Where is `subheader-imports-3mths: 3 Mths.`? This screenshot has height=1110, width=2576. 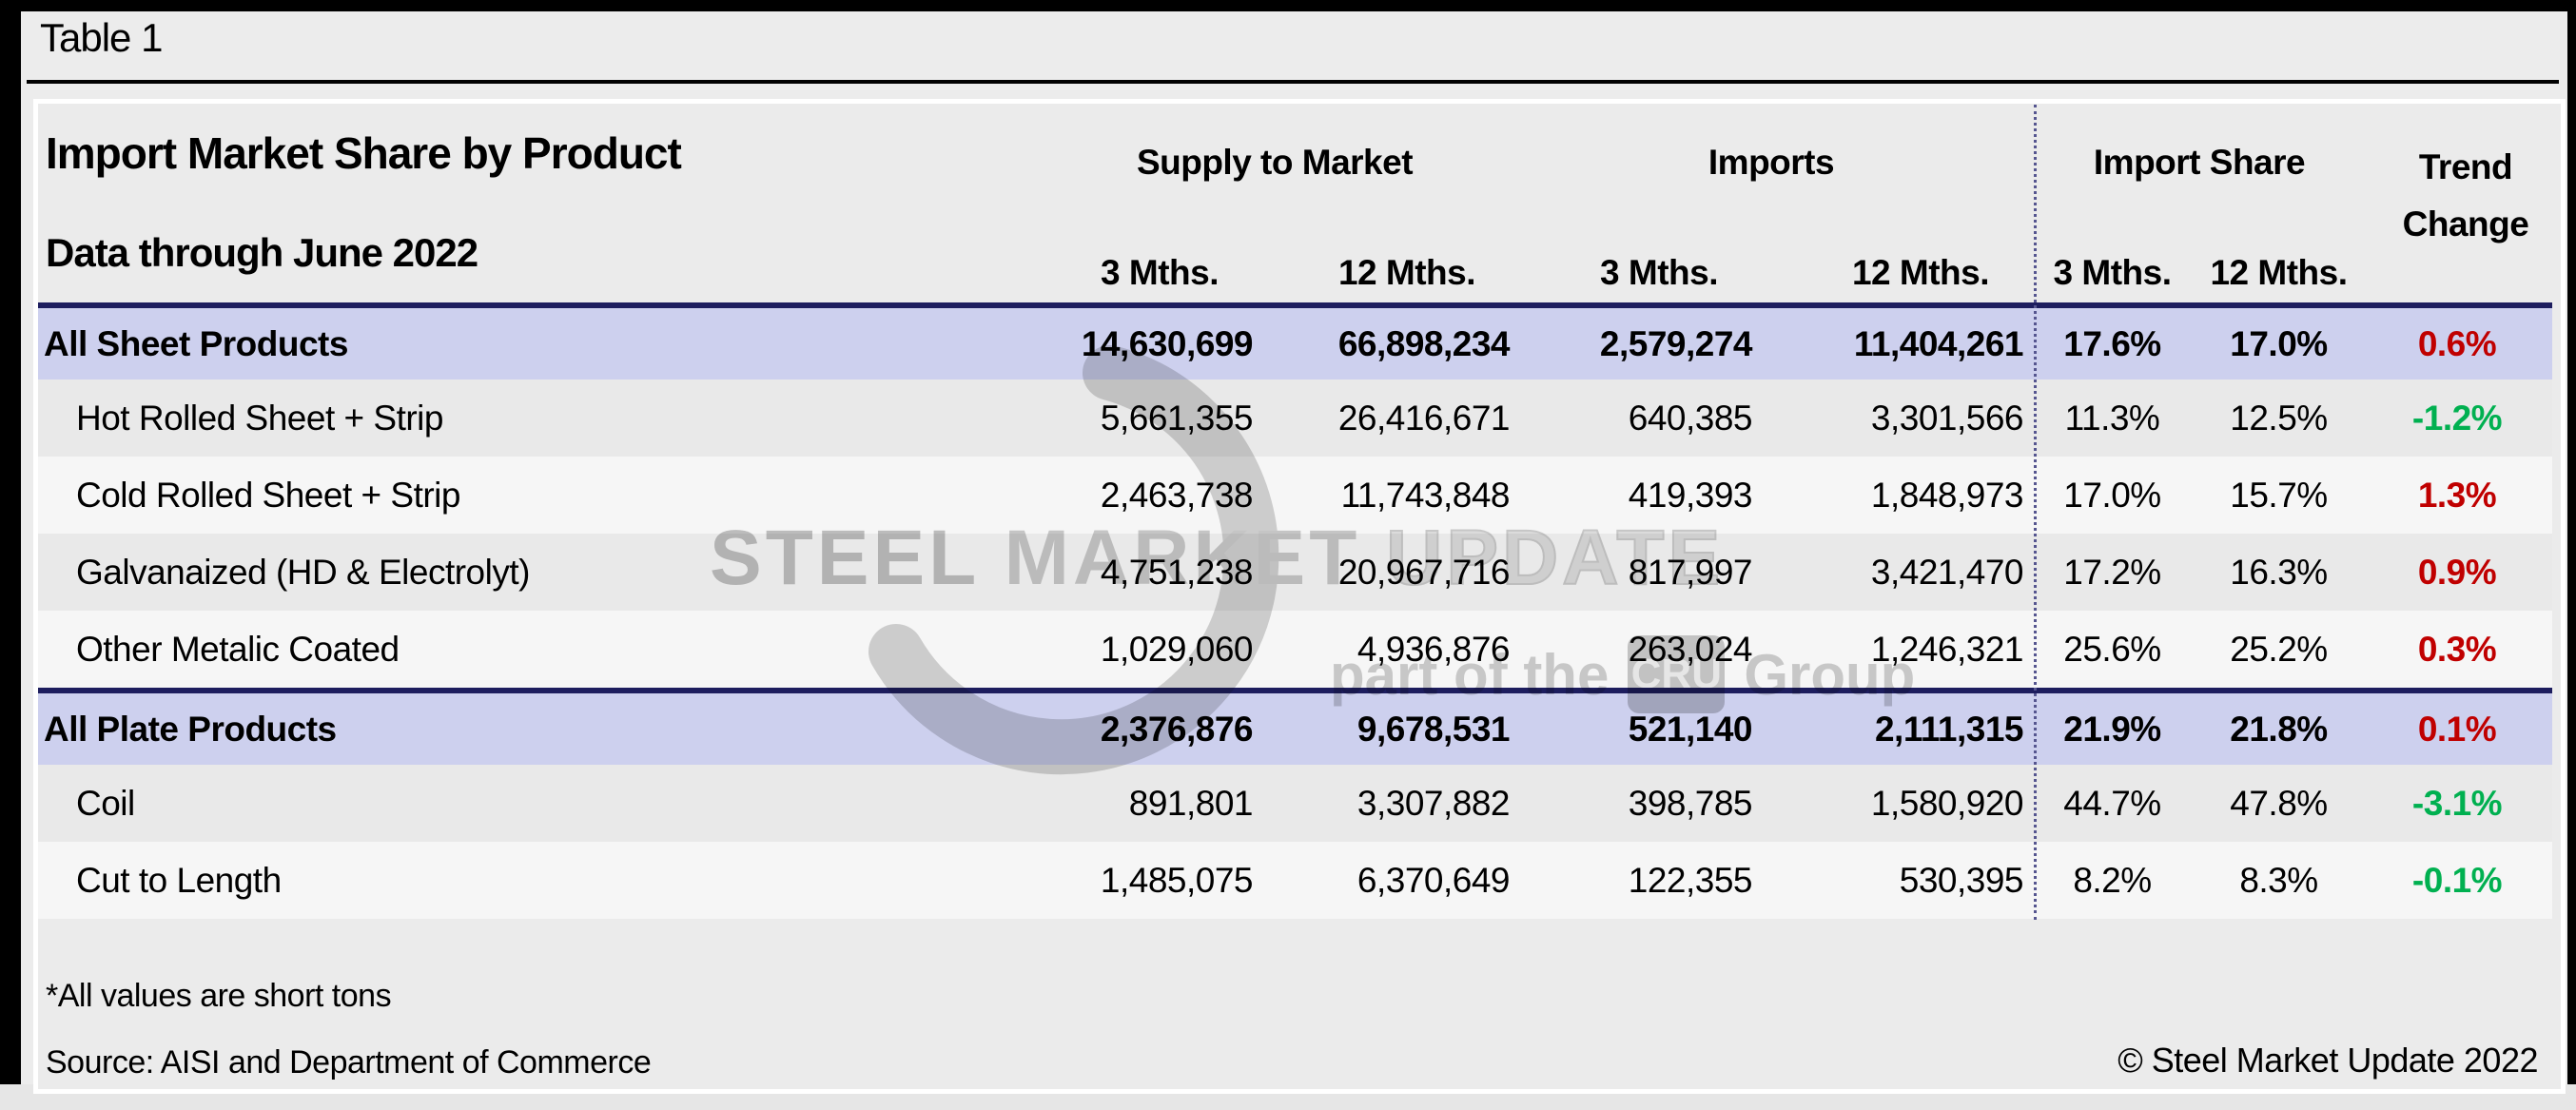
subheader-imports-3mths: 3 Mths. is located at coordinates (1659, 272).